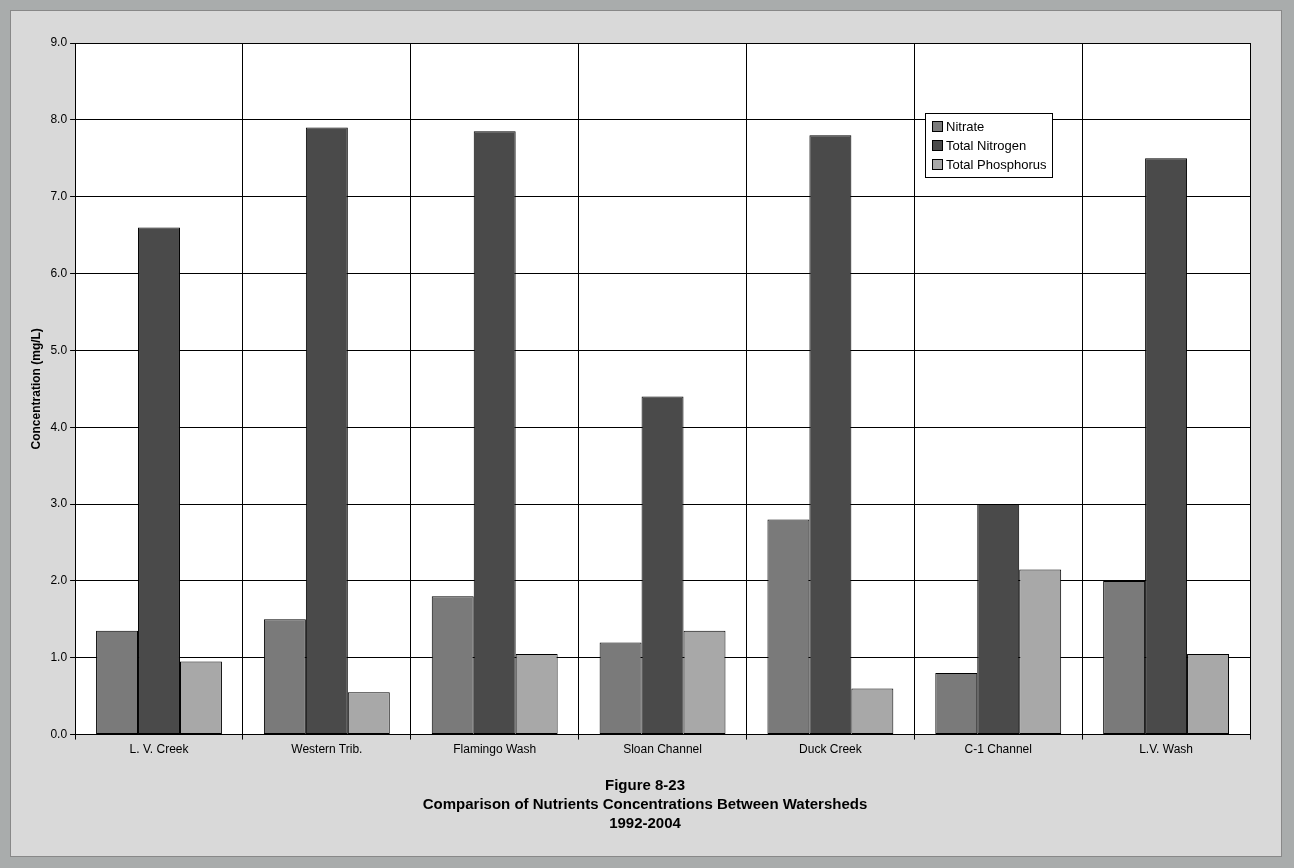  I want to click on y-axis-title: Concentration (mg/L), so click(35, 389).